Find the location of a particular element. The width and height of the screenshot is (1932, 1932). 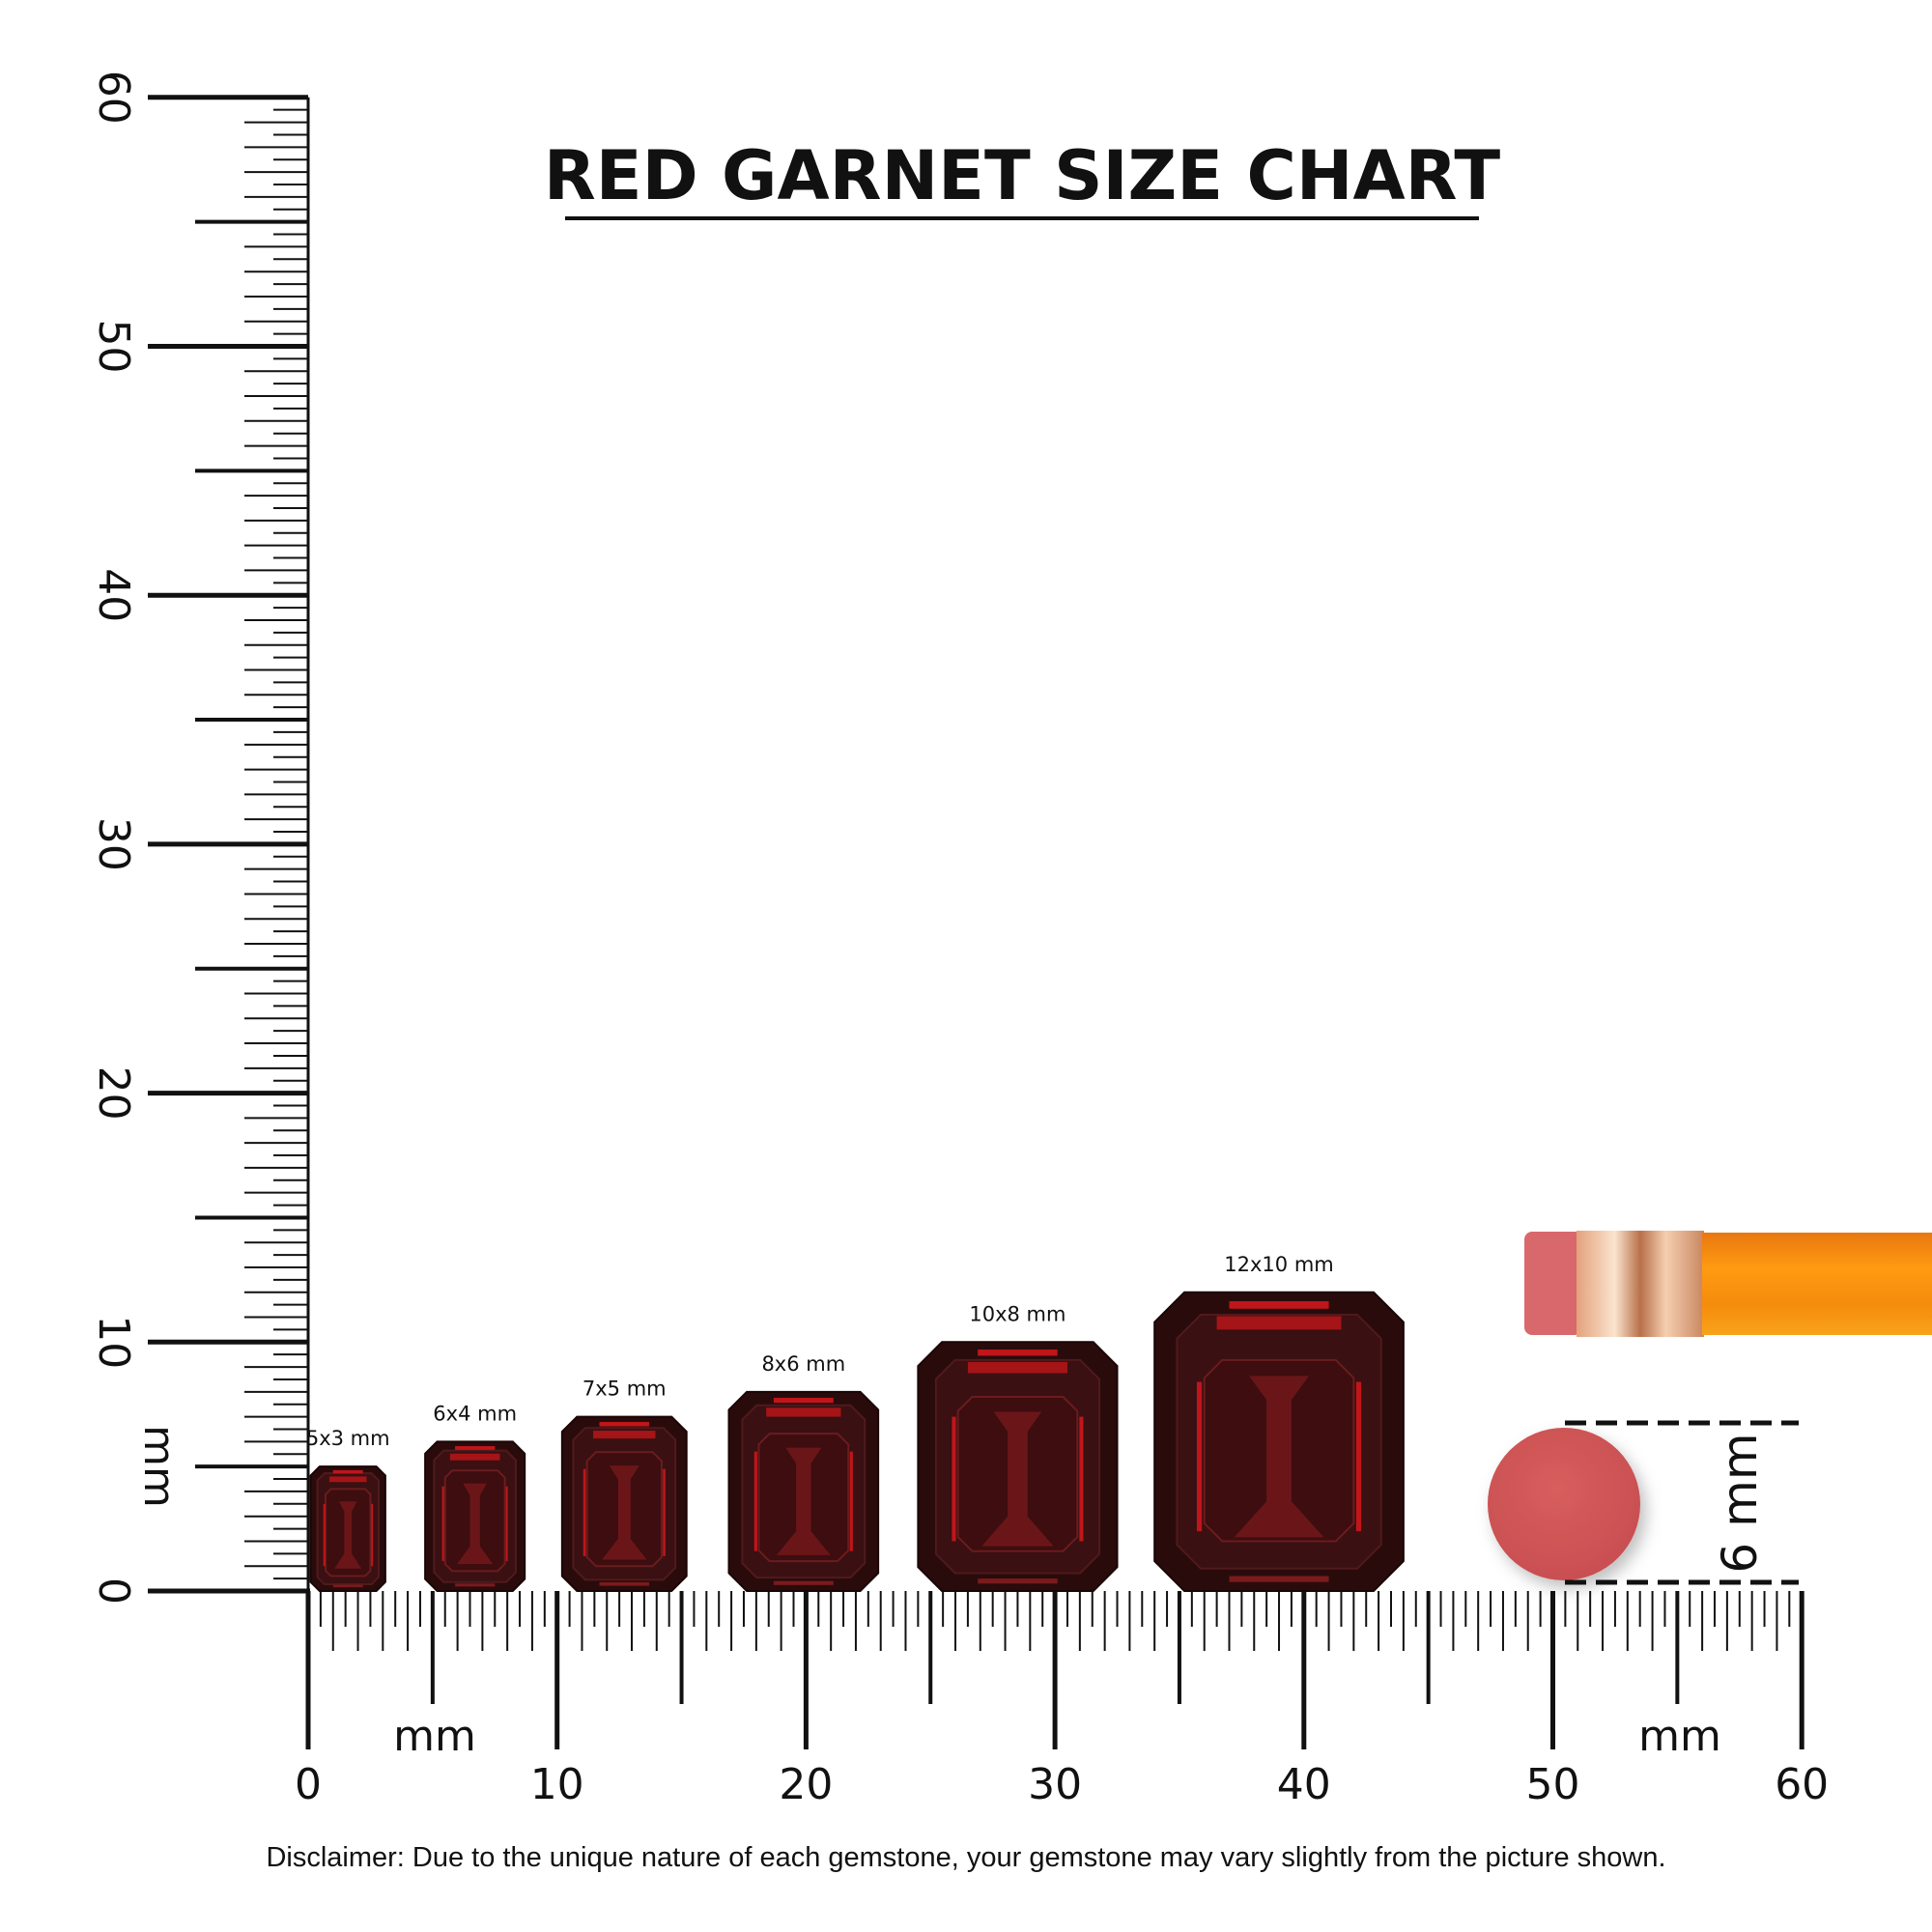

vertical-tick-label: 20 is located at coordinates (113, 1093).